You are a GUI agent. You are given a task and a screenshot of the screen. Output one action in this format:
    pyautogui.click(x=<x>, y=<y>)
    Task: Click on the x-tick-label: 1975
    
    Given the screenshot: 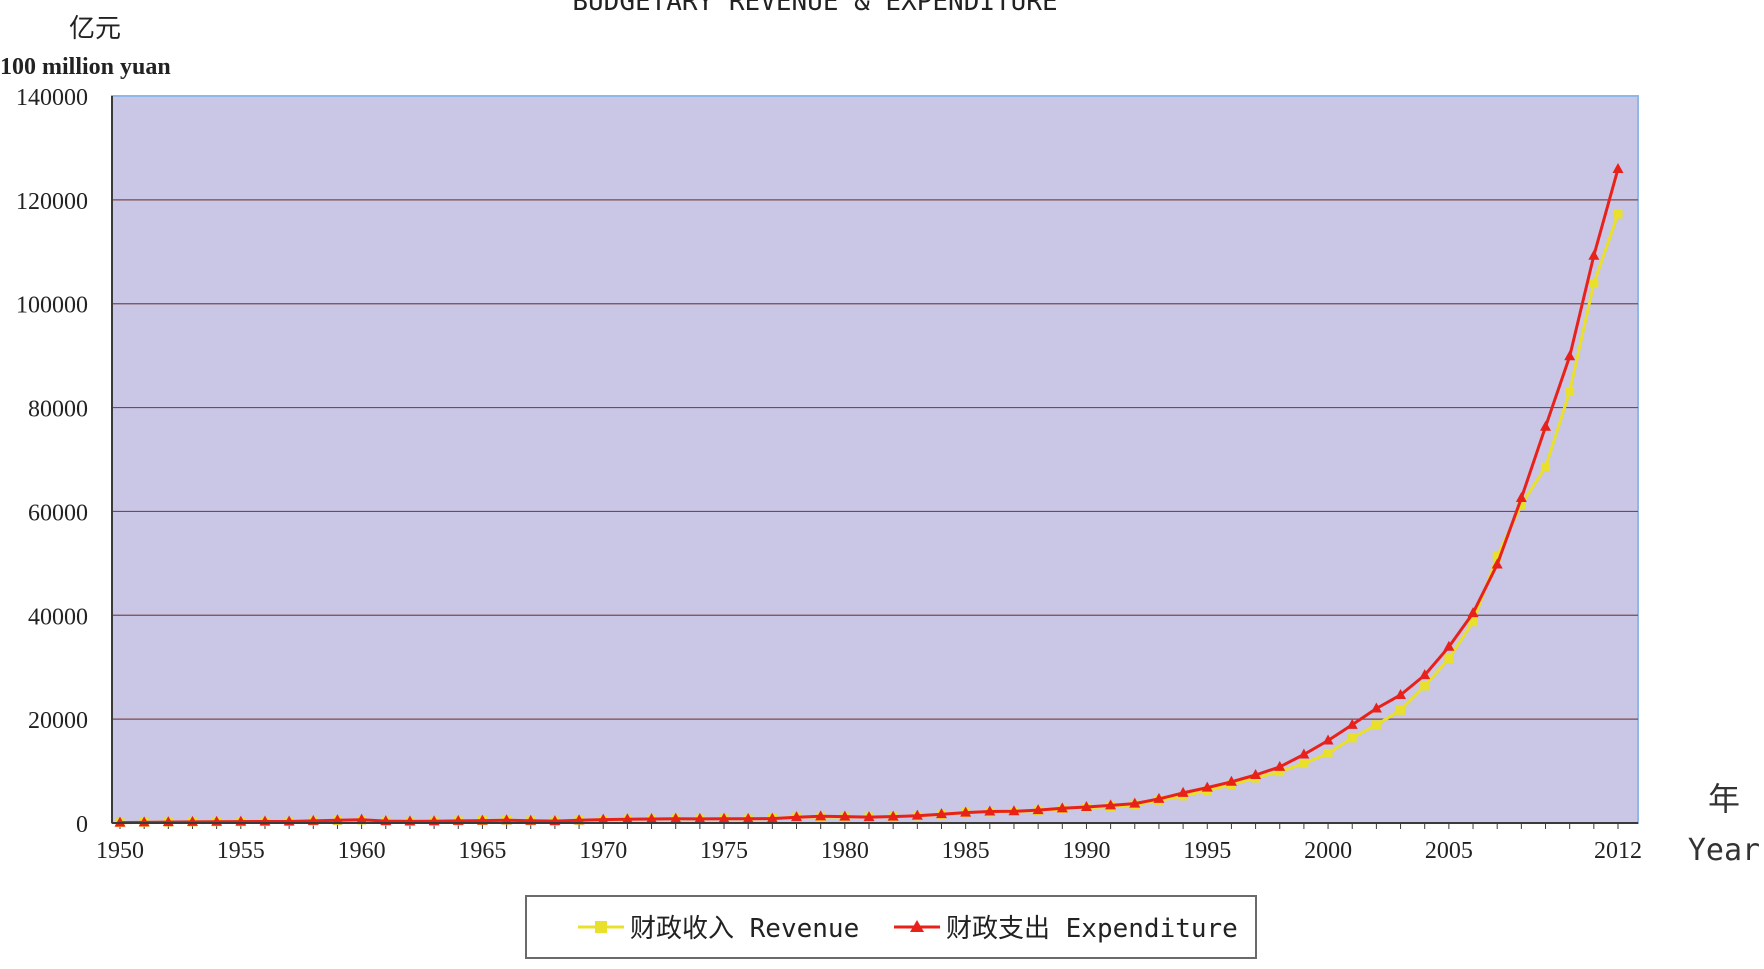 What is the action you would take?
    pyautogui.click(x=724, y=851)
    